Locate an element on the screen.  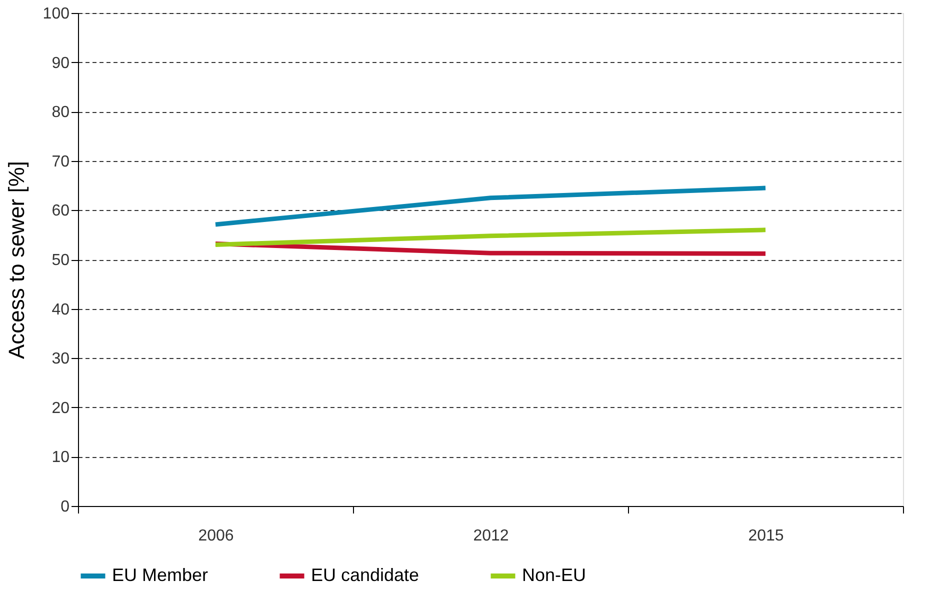
y-axis-title: Access to sewer [%] is located at coordinates (16, 260).